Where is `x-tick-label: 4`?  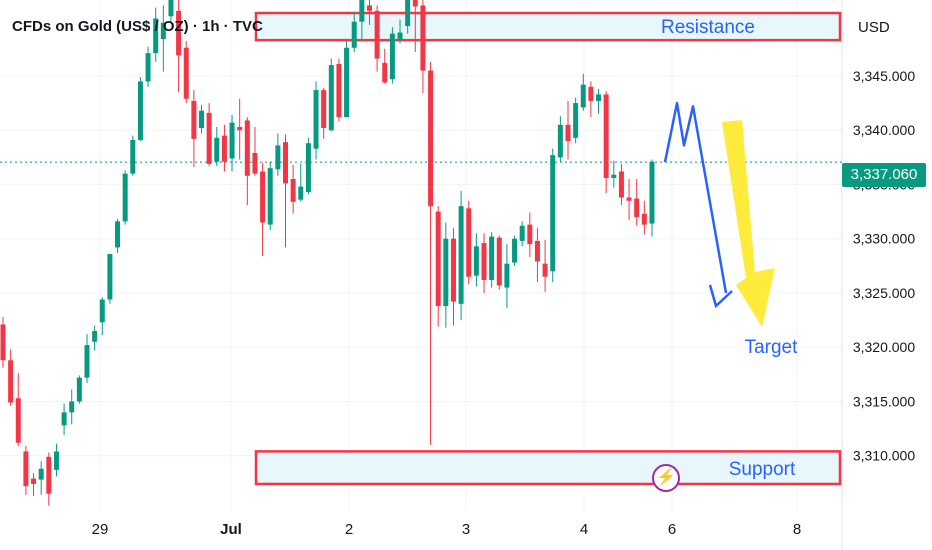 x-tick-label: 4 is located at coordinates (584, 529).